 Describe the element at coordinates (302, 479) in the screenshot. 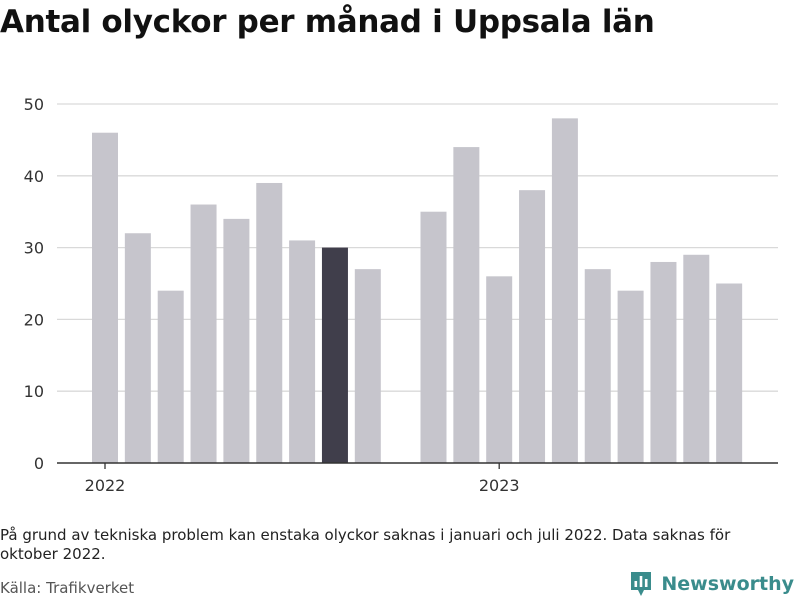

I see `x-axis-ticks: 2022 2023` at that location.